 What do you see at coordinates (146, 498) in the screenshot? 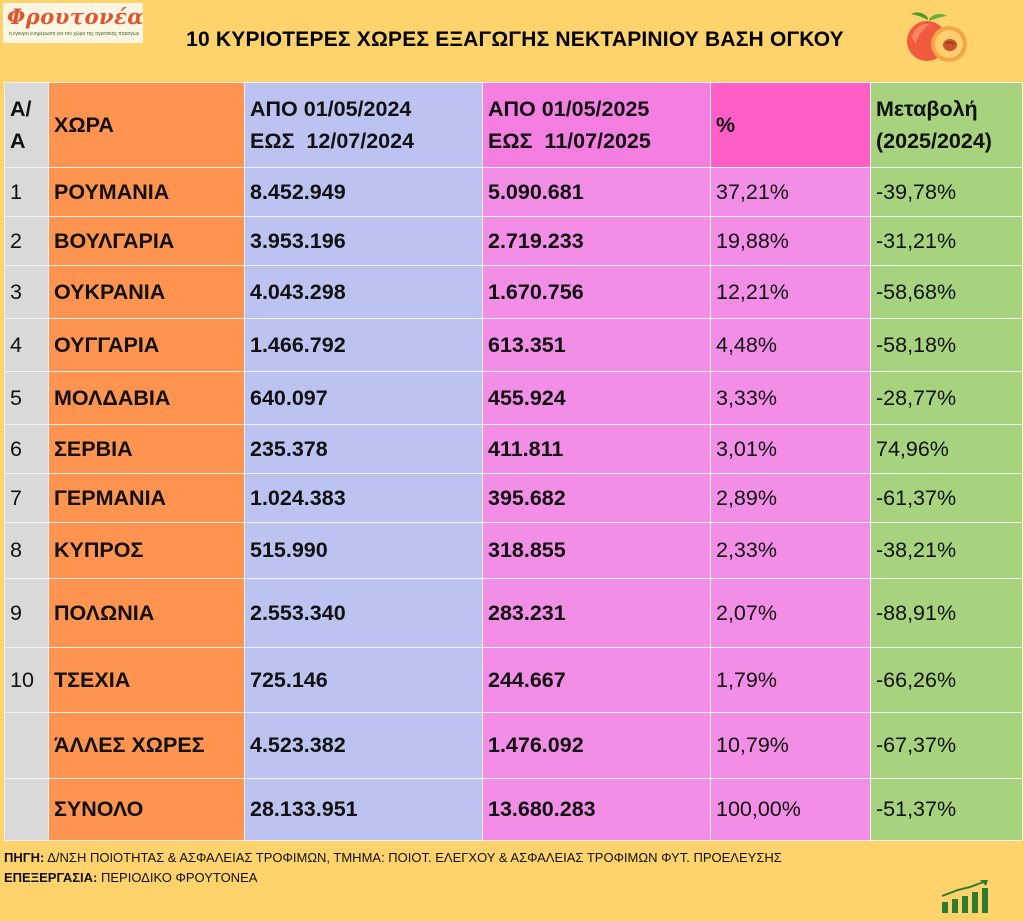
I see `cell-country: ΓΕΡΜΑΝΙΑ` at bounding box center [146, 498].